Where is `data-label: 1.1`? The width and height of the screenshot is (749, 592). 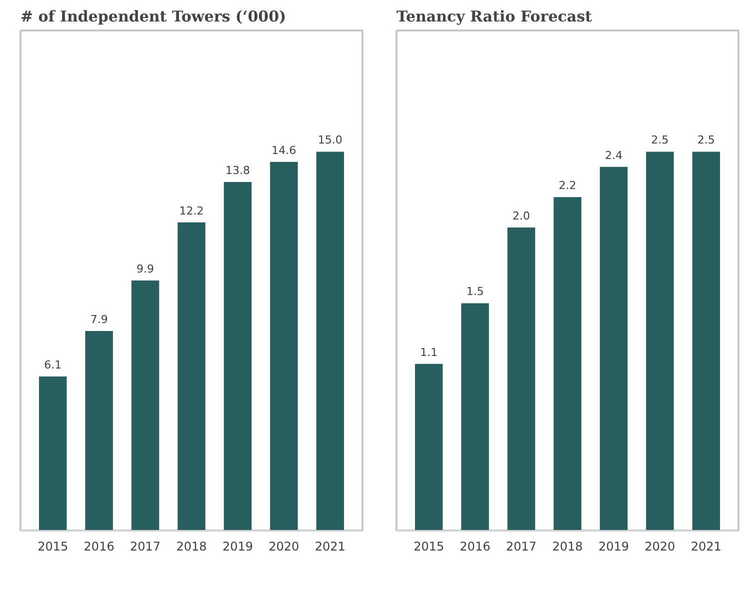
data-label: 1.1 is located at coordinates (429, 352).